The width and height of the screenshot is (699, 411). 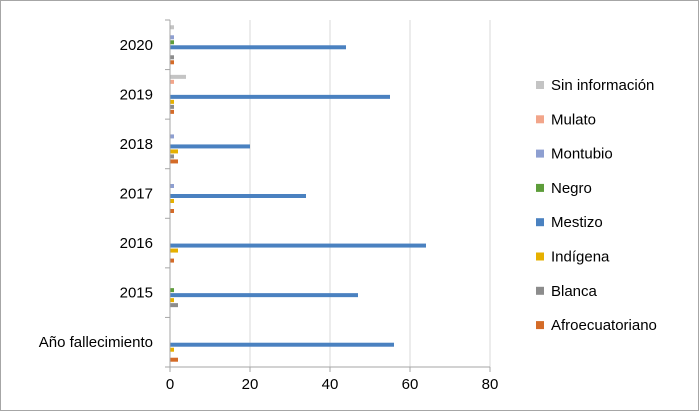 What do you see at coordinates (580, 257) in the screenshot?
I see `legend-entry: Indígena` at bounding box center [580, 257].